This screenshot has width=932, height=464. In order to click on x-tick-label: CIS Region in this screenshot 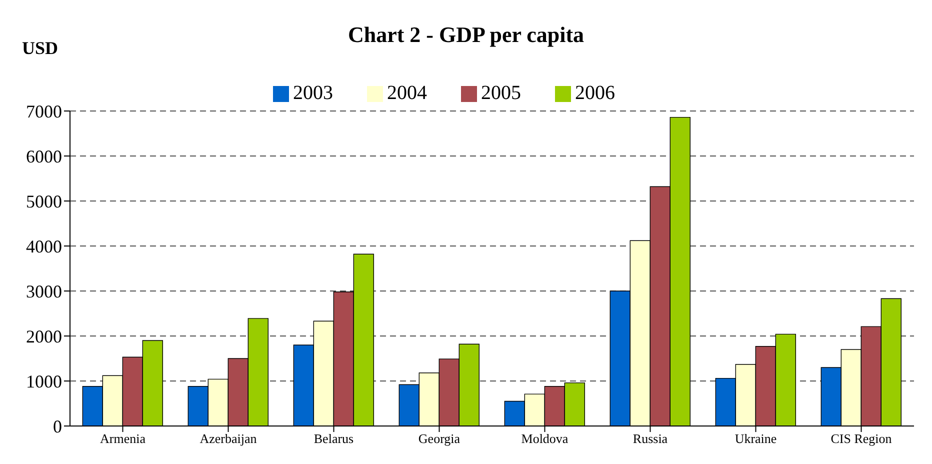, I will do `click(861, 438)`.